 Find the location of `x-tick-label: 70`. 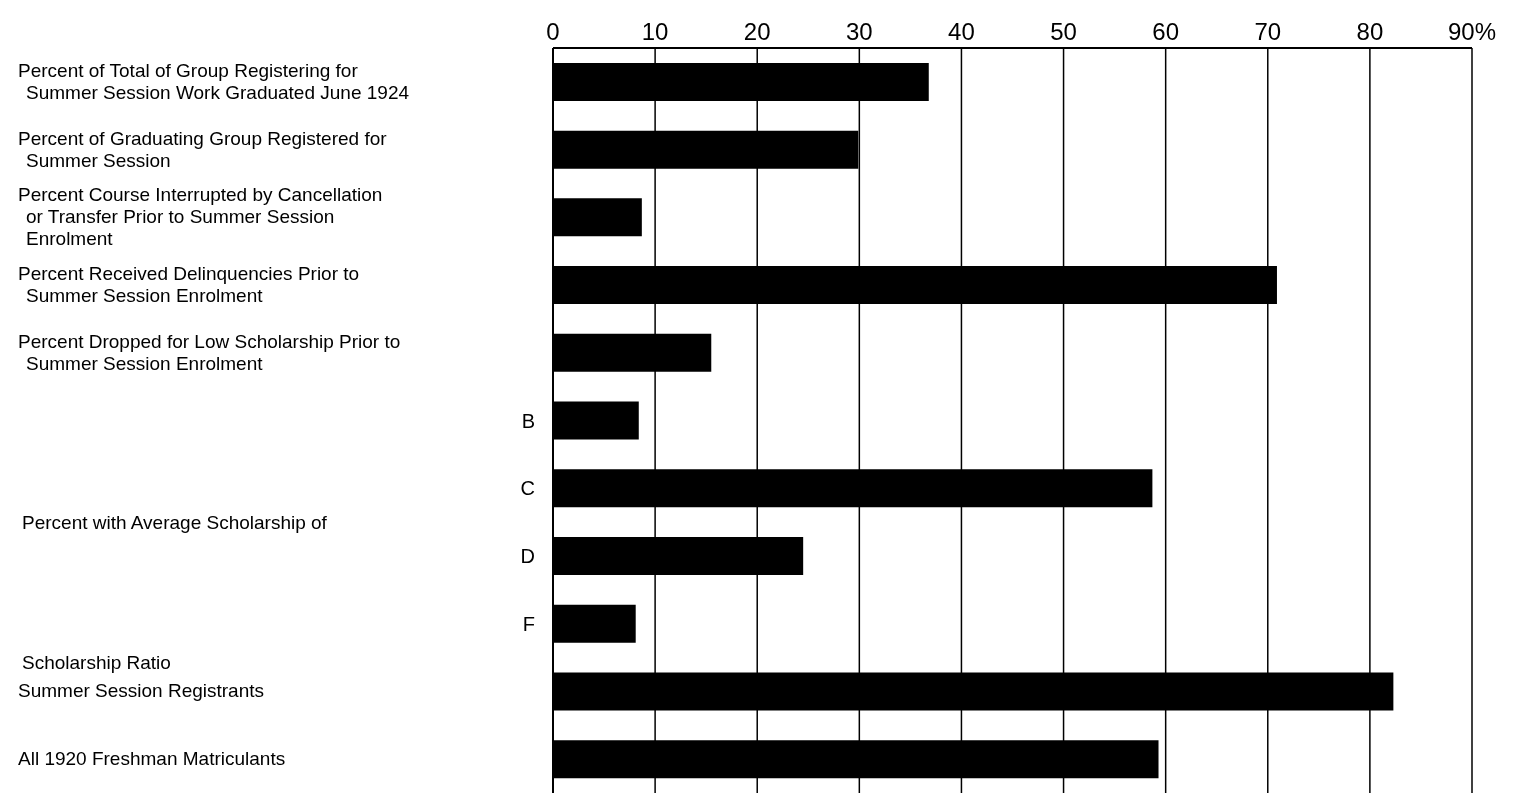

x-tick-label: 70 is located at coordinates (1268, 31).